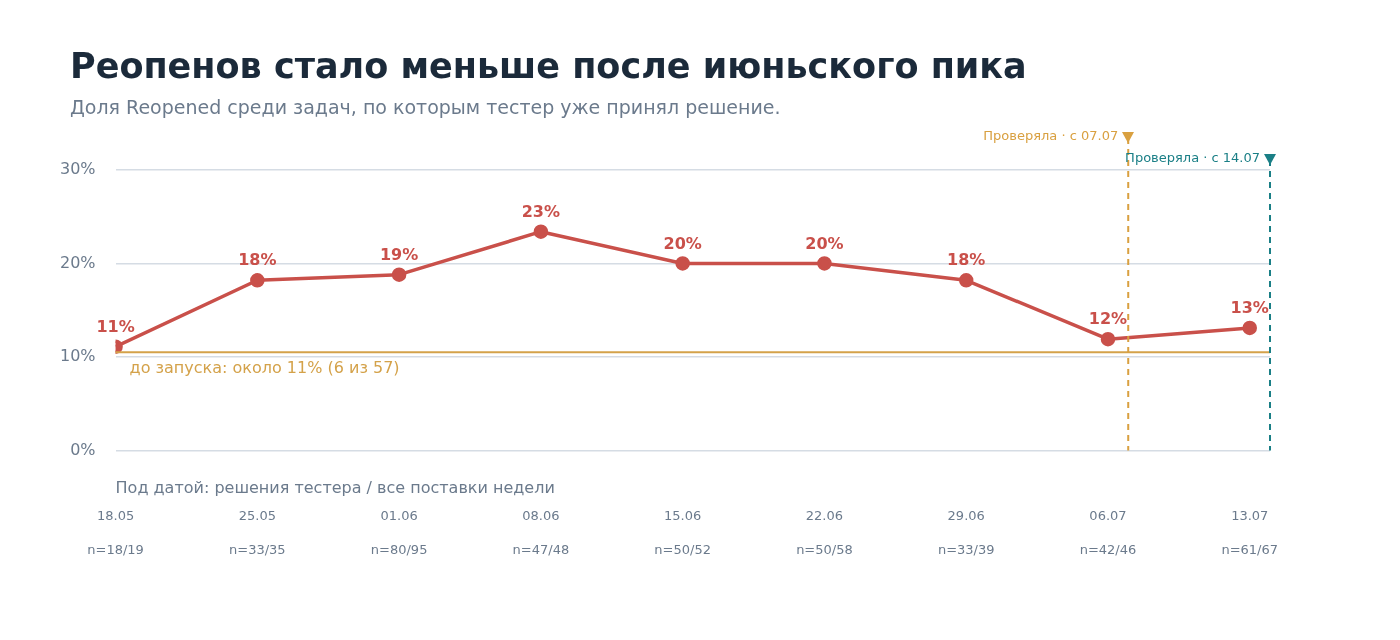 This screenshot has width=1400, height=640. What do you see at coordinates (1051, 136) in the screenshot?
I see `ref-line-label: Проверяла · с 07.07` at bounding box center [1051, 136].